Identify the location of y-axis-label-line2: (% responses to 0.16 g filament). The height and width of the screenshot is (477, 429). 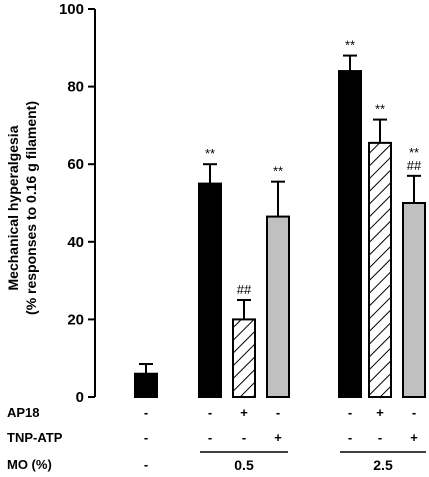
(31, 208).